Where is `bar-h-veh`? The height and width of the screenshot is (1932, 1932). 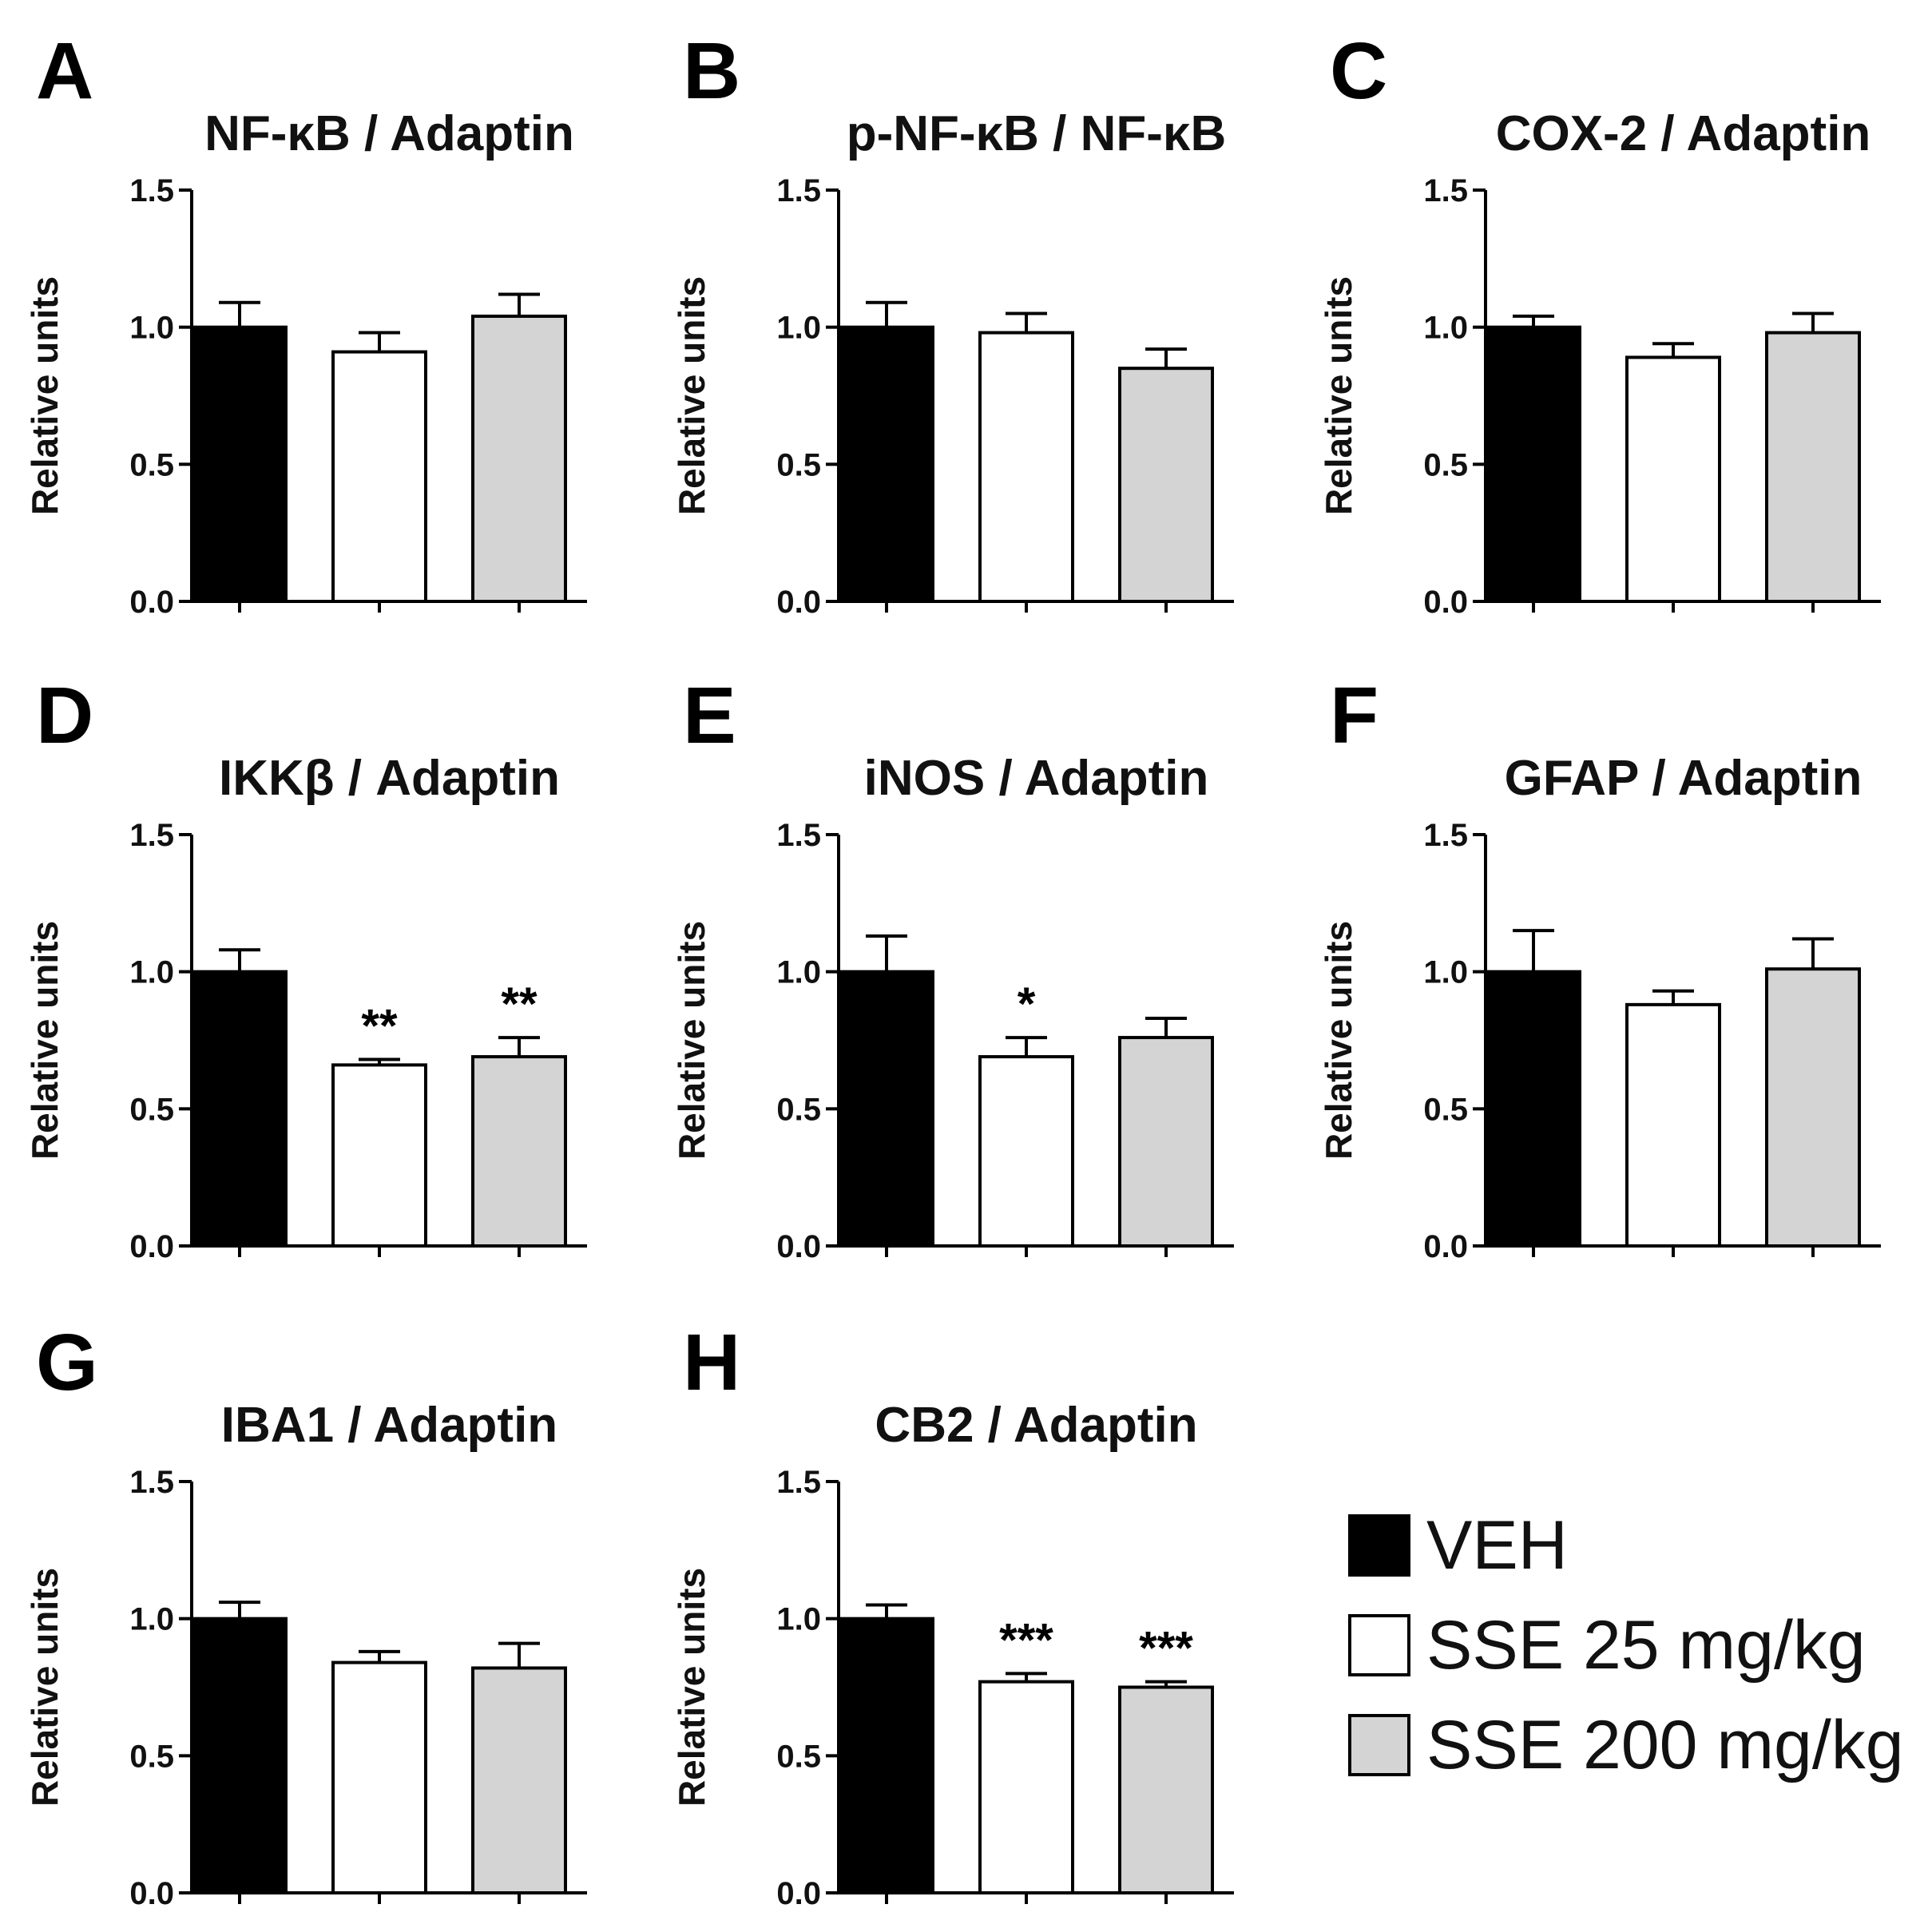 bar-h-veh is located at coordinates (887, 1756).